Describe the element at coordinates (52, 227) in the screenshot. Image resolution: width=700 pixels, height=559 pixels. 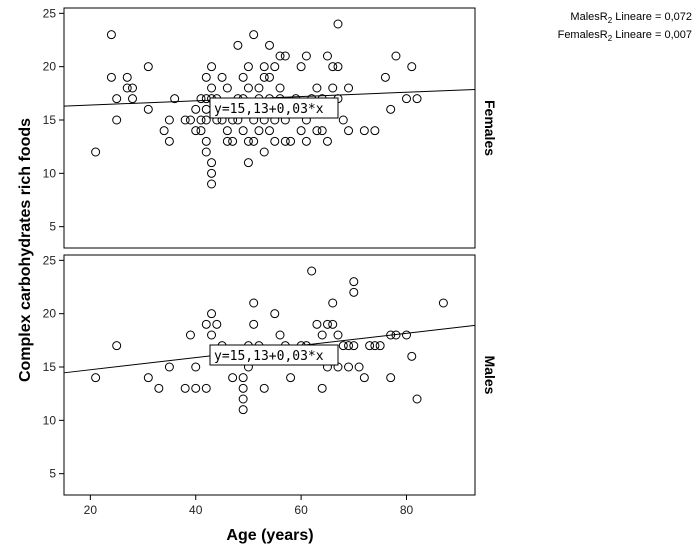
I see `y-tick-label-females: 5` at that location.